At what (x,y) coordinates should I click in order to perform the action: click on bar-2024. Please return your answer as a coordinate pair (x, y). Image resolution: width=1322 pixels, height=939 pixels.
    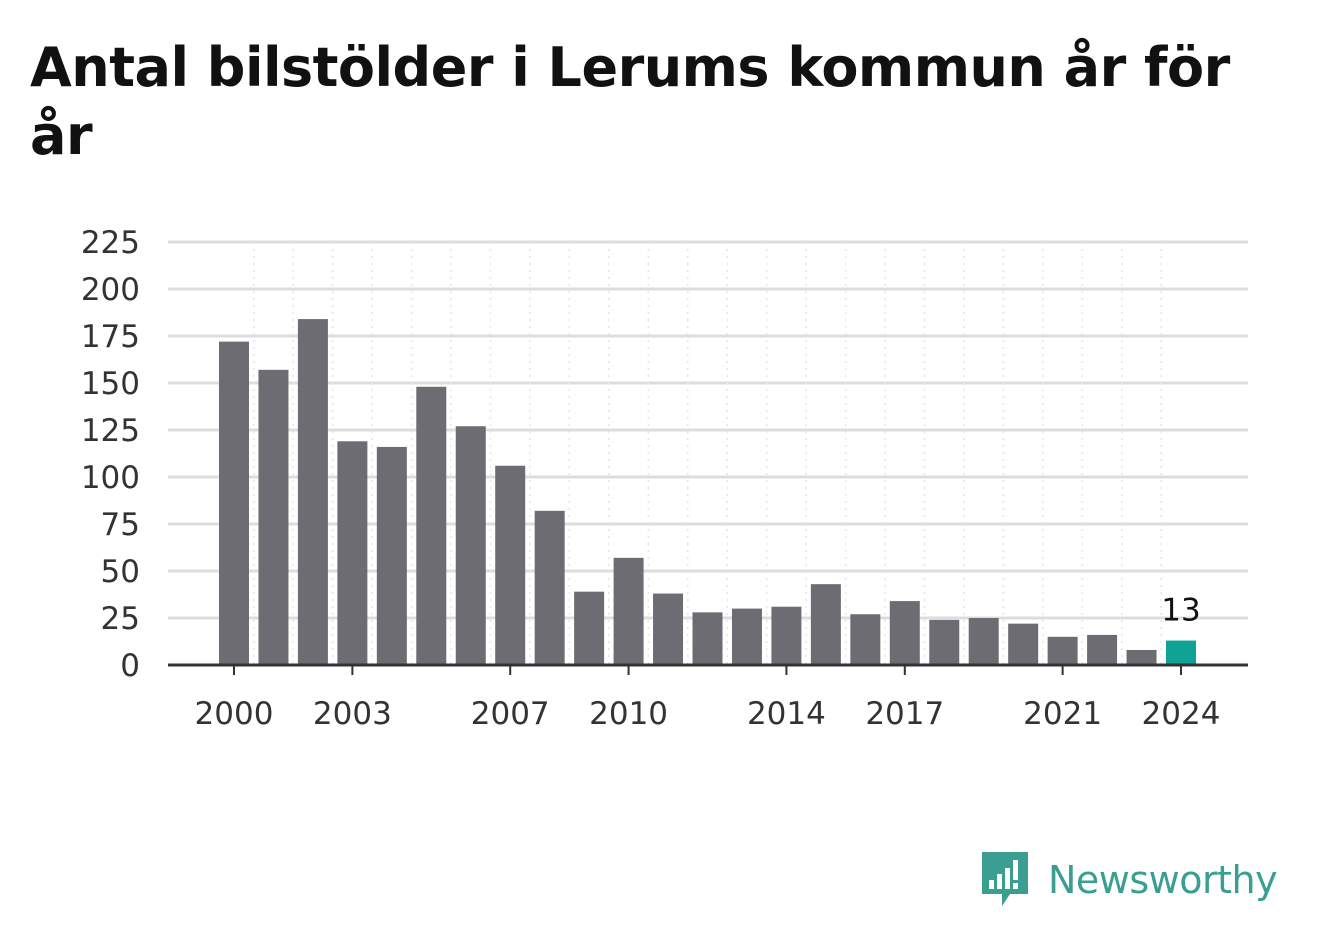
    Looking at the image, I should click on (1181, 652).